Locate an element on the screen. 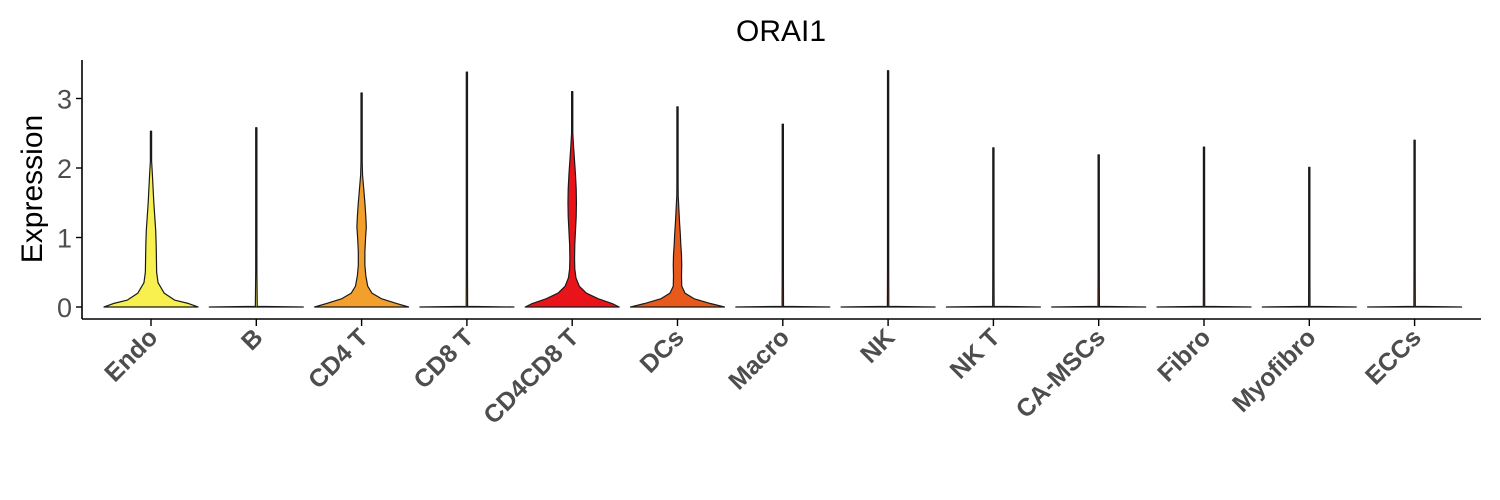 Image resolution: width=1500 pixels, height=500 pixels. violin-b is located at coordinates (256, 217).